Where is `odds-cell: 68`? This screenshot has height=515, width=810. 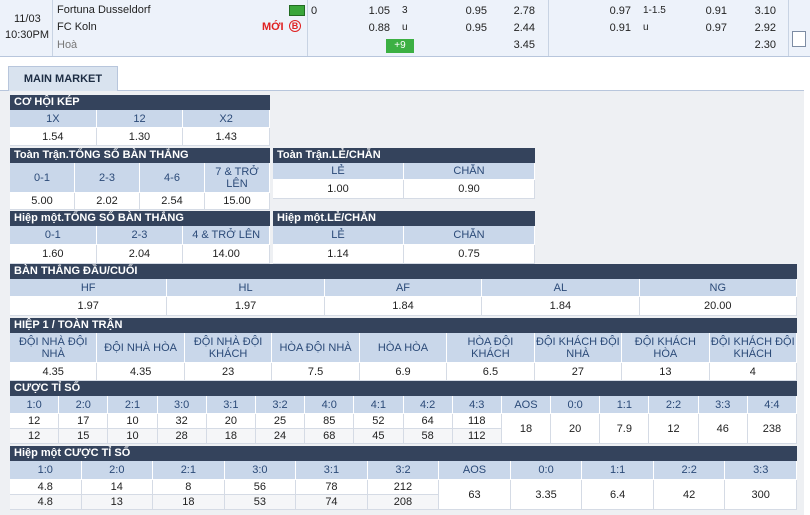
odds-cell: 68 is located at coordinates (330, 436).